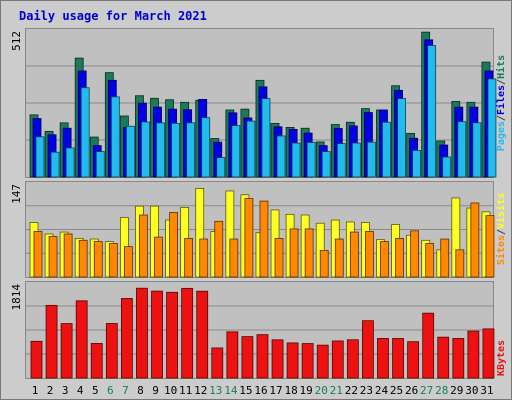 The image size is (512, 400). What do you see at coordinates (486, 390) in the screenshot?
I see `x-tick-label: 31` at bounding box center [486, 390].